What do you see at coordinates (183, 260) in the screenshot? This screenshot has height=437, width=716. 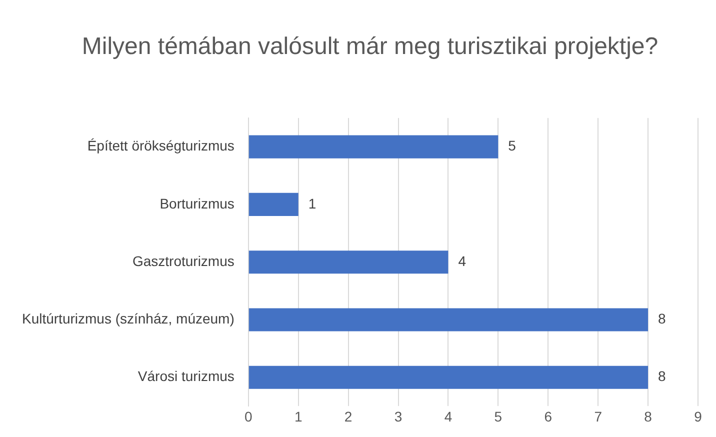 I see `y-tick-label: Gasztroturizmus` at bounding box center [183, 260].